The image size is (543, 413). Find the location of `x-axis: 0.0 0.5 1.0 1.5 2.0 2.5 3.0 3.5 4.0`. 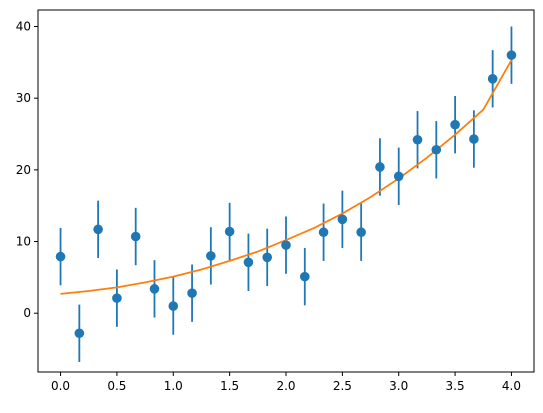

x-axis: 0.0 0.5 1.0 1.5 2.0 2.5 3.0 3.5 4.0 is located at coordinates (286, 382).